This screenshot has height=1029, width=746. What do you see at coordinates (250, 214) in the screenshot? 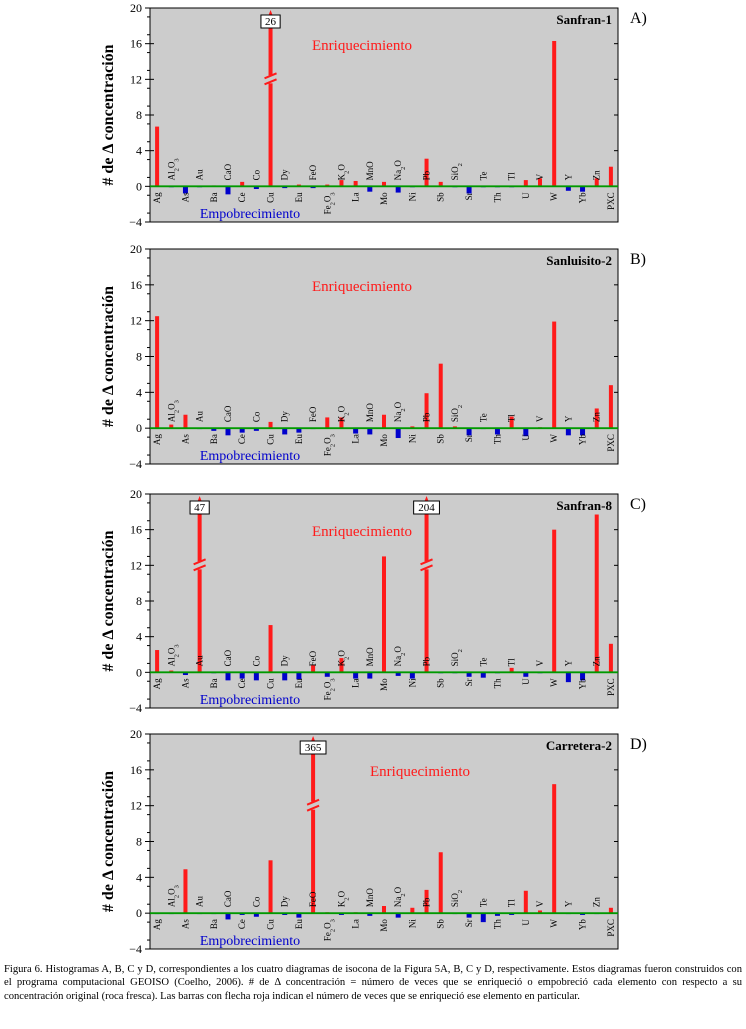
I see `deplete-label: Empobrecimiento` at bounding box center [250, 214].